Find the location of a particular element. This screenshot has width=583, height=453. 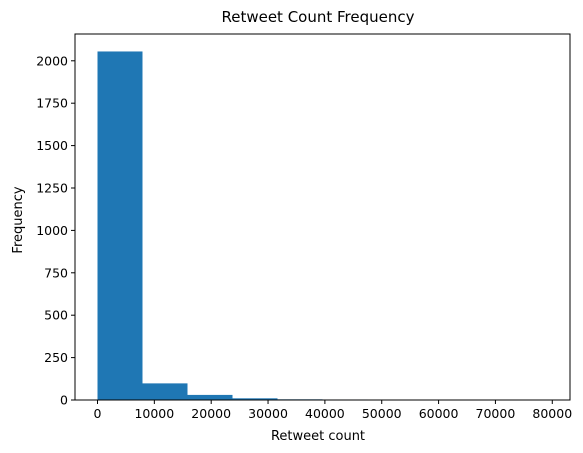

y-tick-label: 750 is located at coordinates (56, 272).